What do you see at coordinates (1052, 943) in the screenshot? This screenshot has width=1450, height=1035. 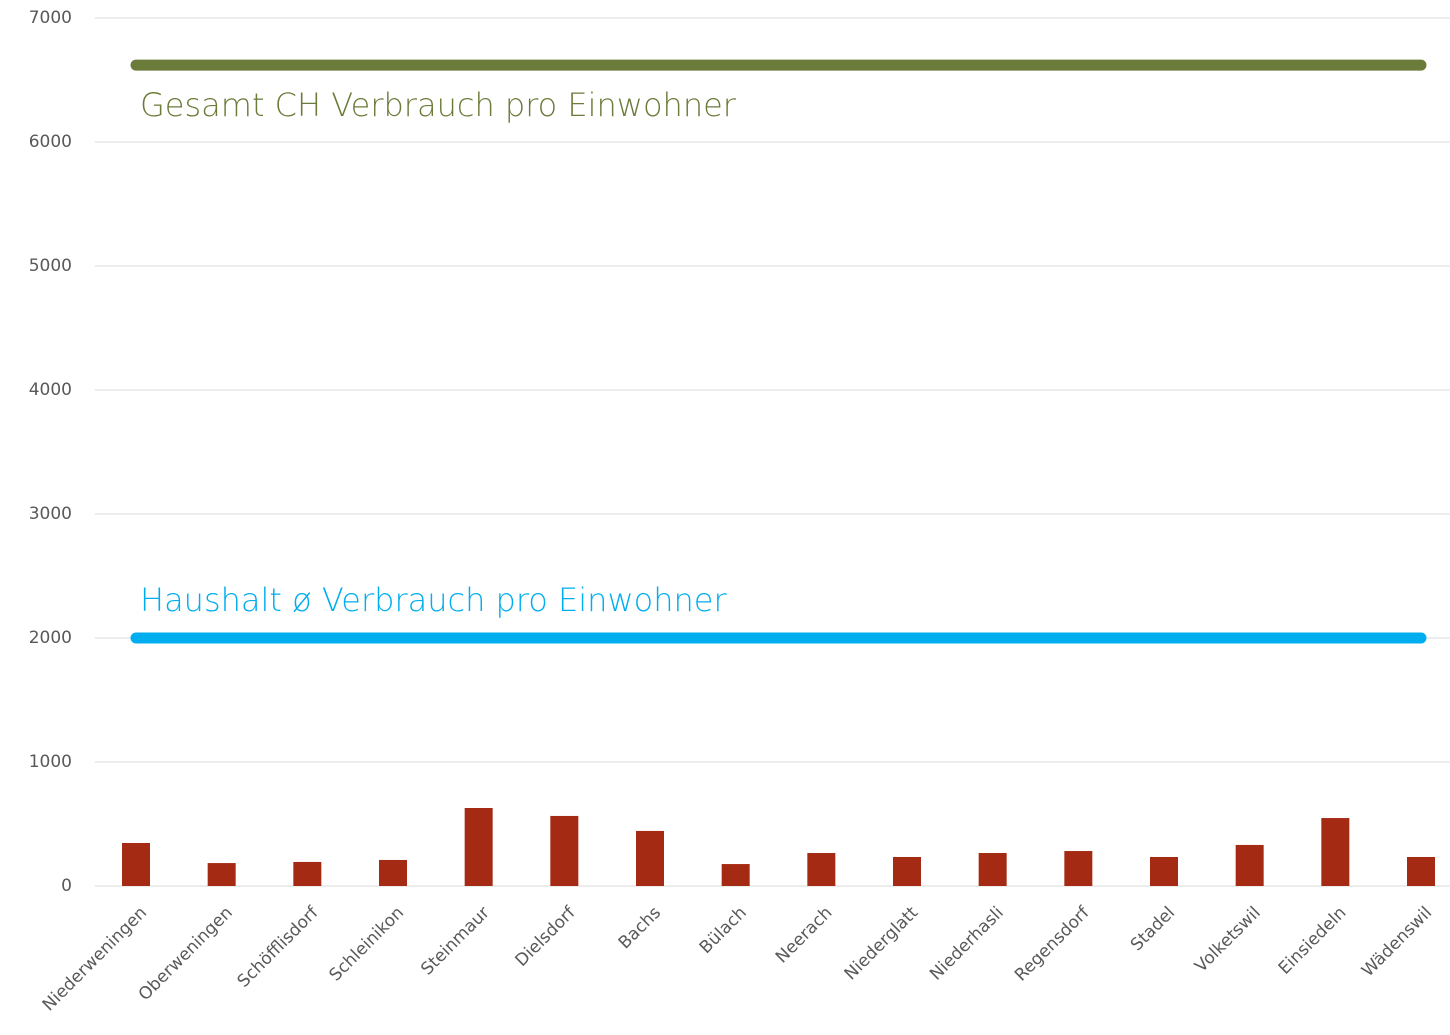 I see `x-tick-label: Regensdorf` at bounding box center [1052, 943].